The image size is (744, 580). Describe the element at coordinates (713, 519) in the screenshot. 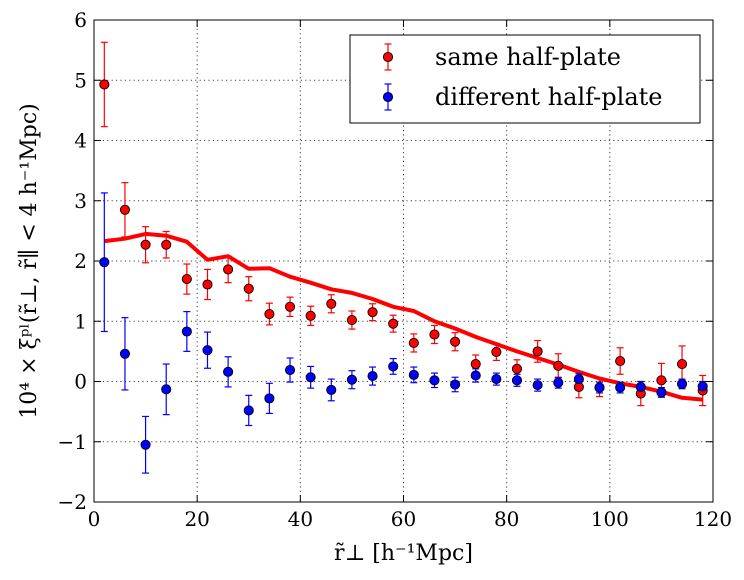

I see `x-tick-label: 120` at that location.